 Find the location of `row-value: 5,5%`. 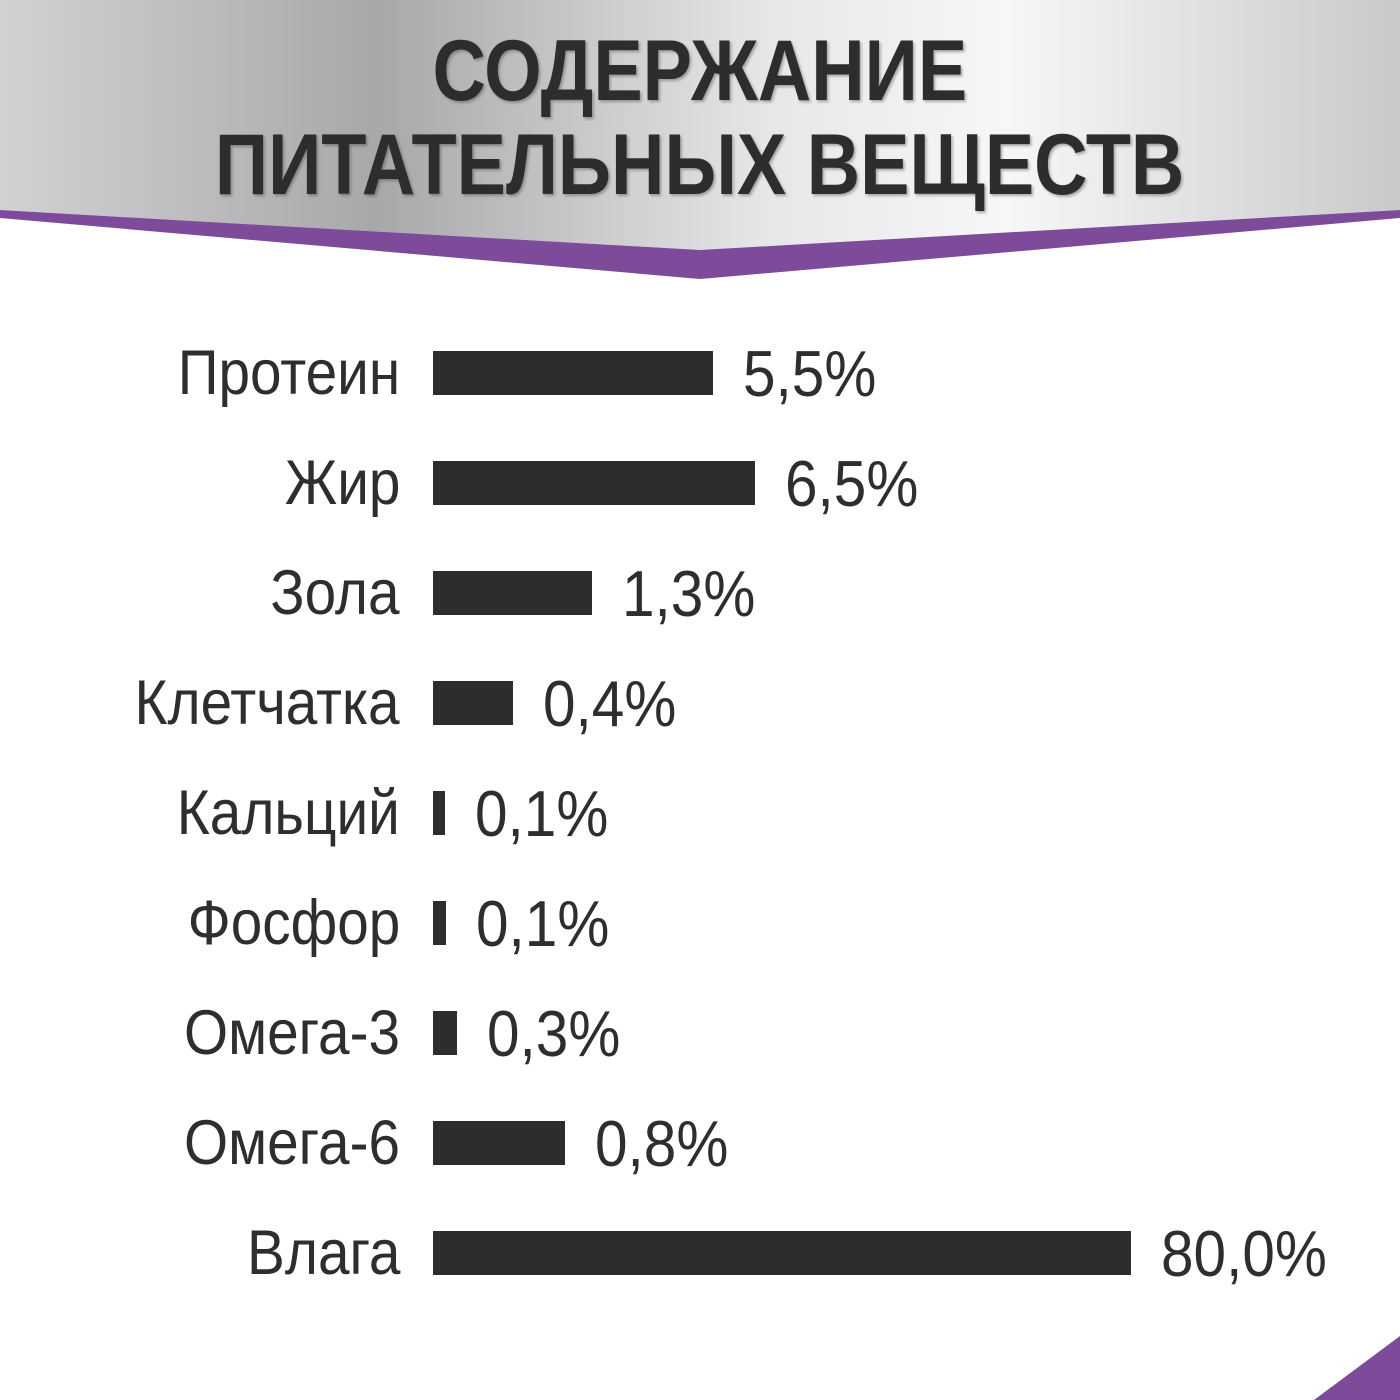

row-value: 5,5% is located at coordinates (810, 373).